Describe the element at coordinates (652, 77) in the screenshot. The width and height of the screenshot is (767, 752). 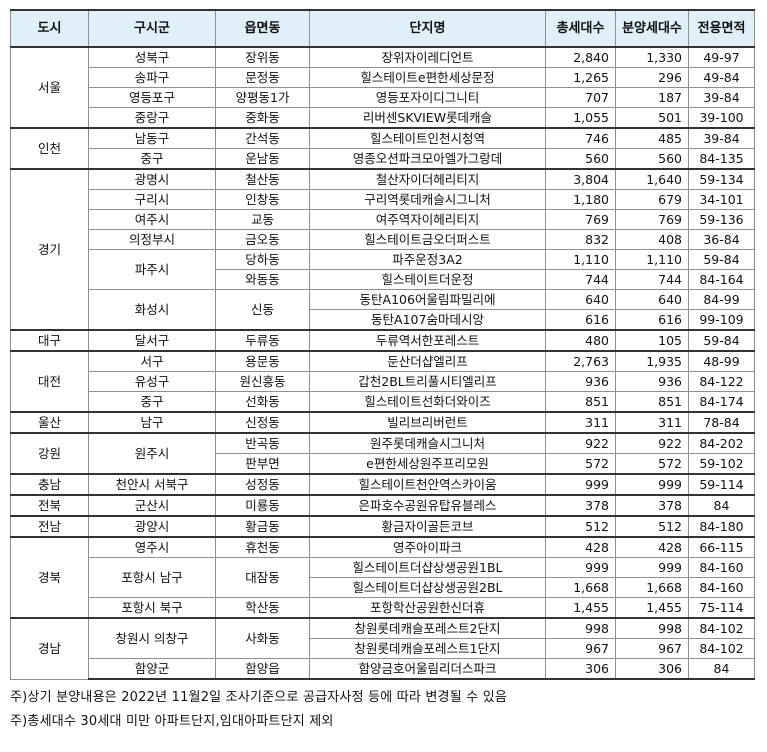
I see `sale-units-cell: 296` at that location.